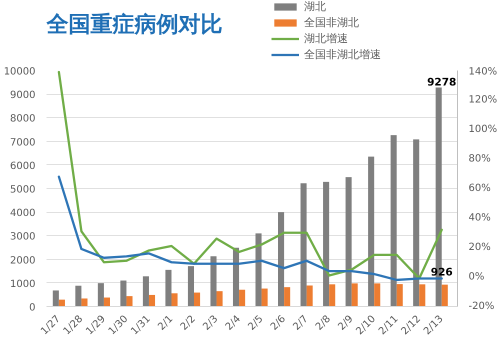  What do you see at coordinates (23, 96) in the screenshot?
I see `y-tick-label: 9000` at bounding box center [23, 96].